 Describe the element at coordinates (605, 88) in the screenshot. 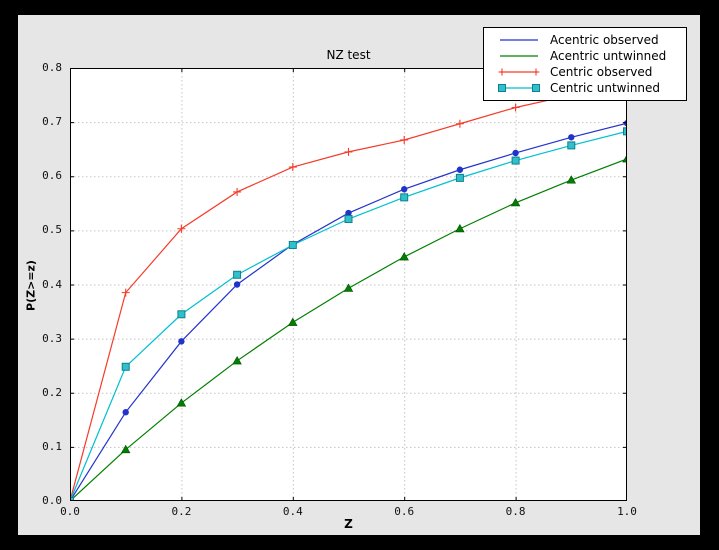

I see `legend-label: Centric untwinned` at that location.